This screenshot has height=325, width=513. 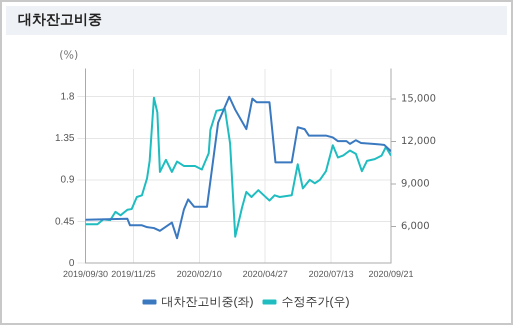 I want to click on x-tick-label: 2020/04/27, so click(x=265, y=274).